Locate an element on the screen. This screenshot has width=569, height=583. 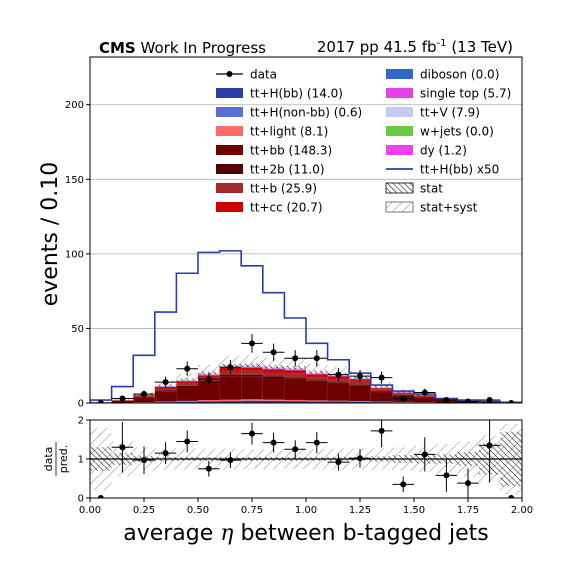
legend-entry-ttcc: tt+cc (20.7) is located at coordinates (269, 208).